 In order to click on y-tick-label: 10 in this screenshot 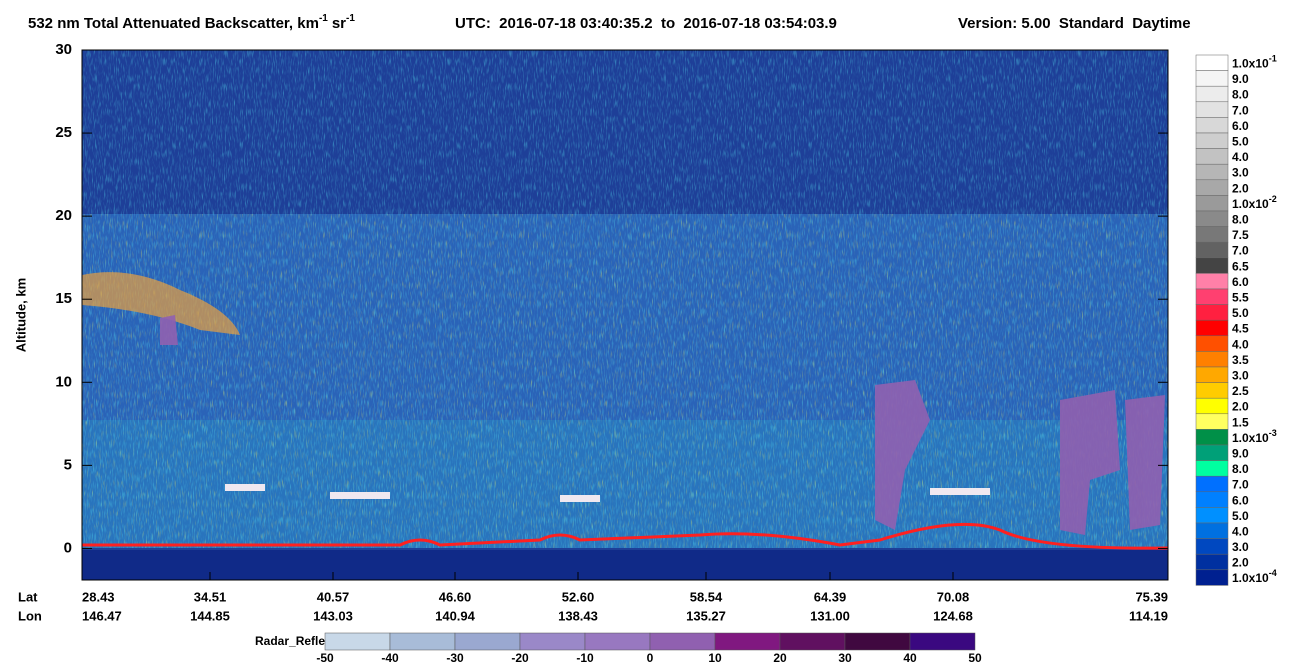, I will do `click(63, 381)`.